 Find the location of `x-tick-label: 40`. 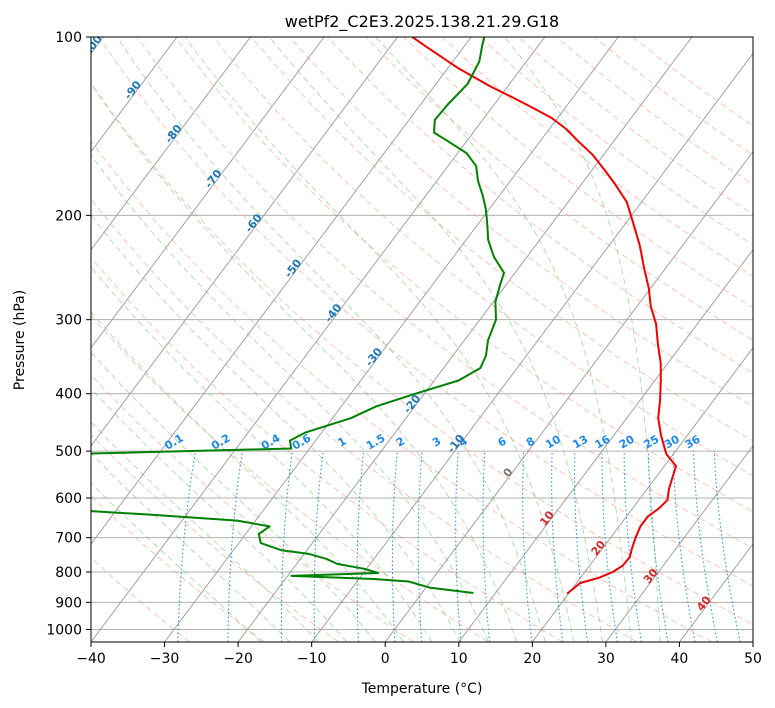

x-tick-label: 40 is located at coordinates (680, 659).